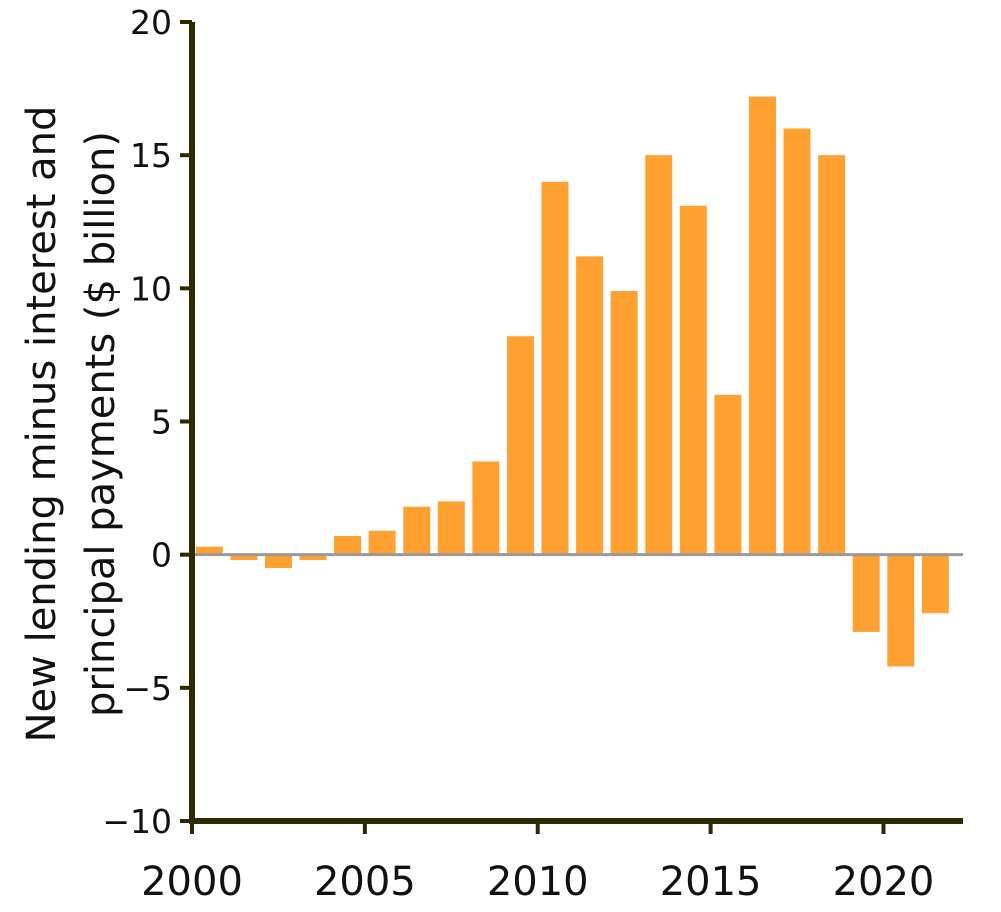  I want to click on x-axis: 2000 2005 2010 2015 2020, so click(552, 861).